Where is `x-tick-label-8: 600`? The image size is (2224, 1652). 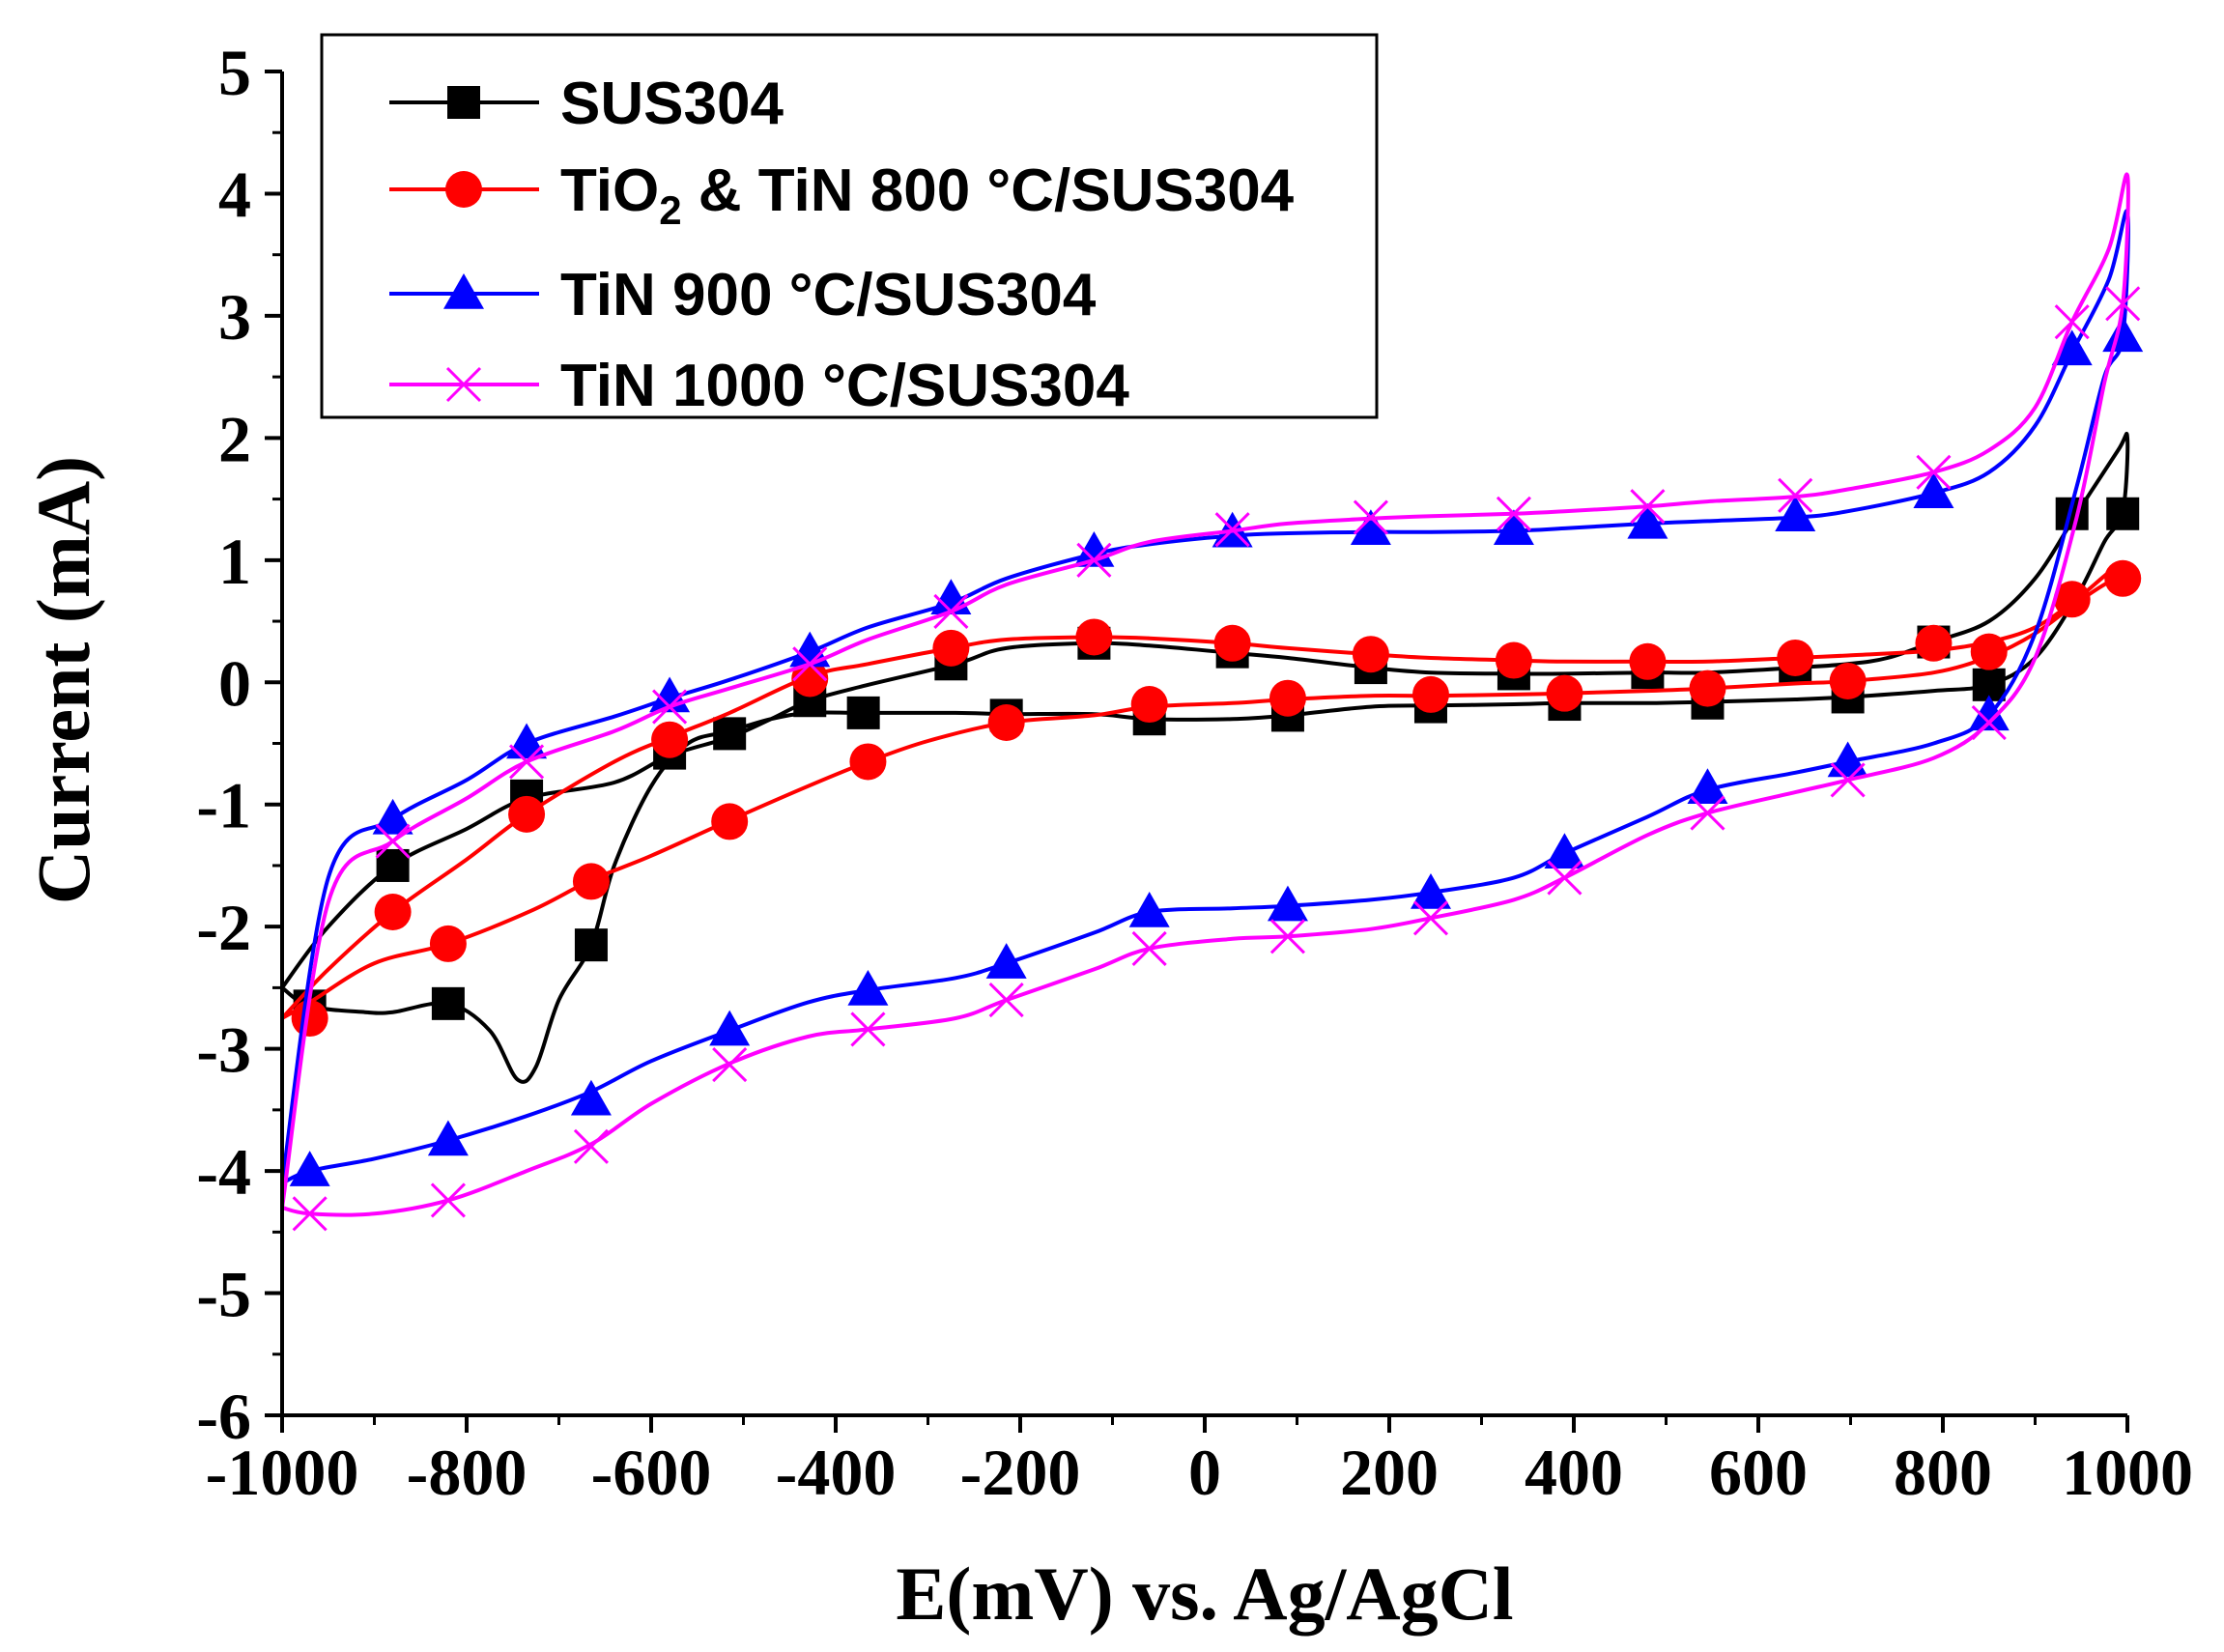 x-tick-label-8: 600 is located at coordinates (1758, 1472).